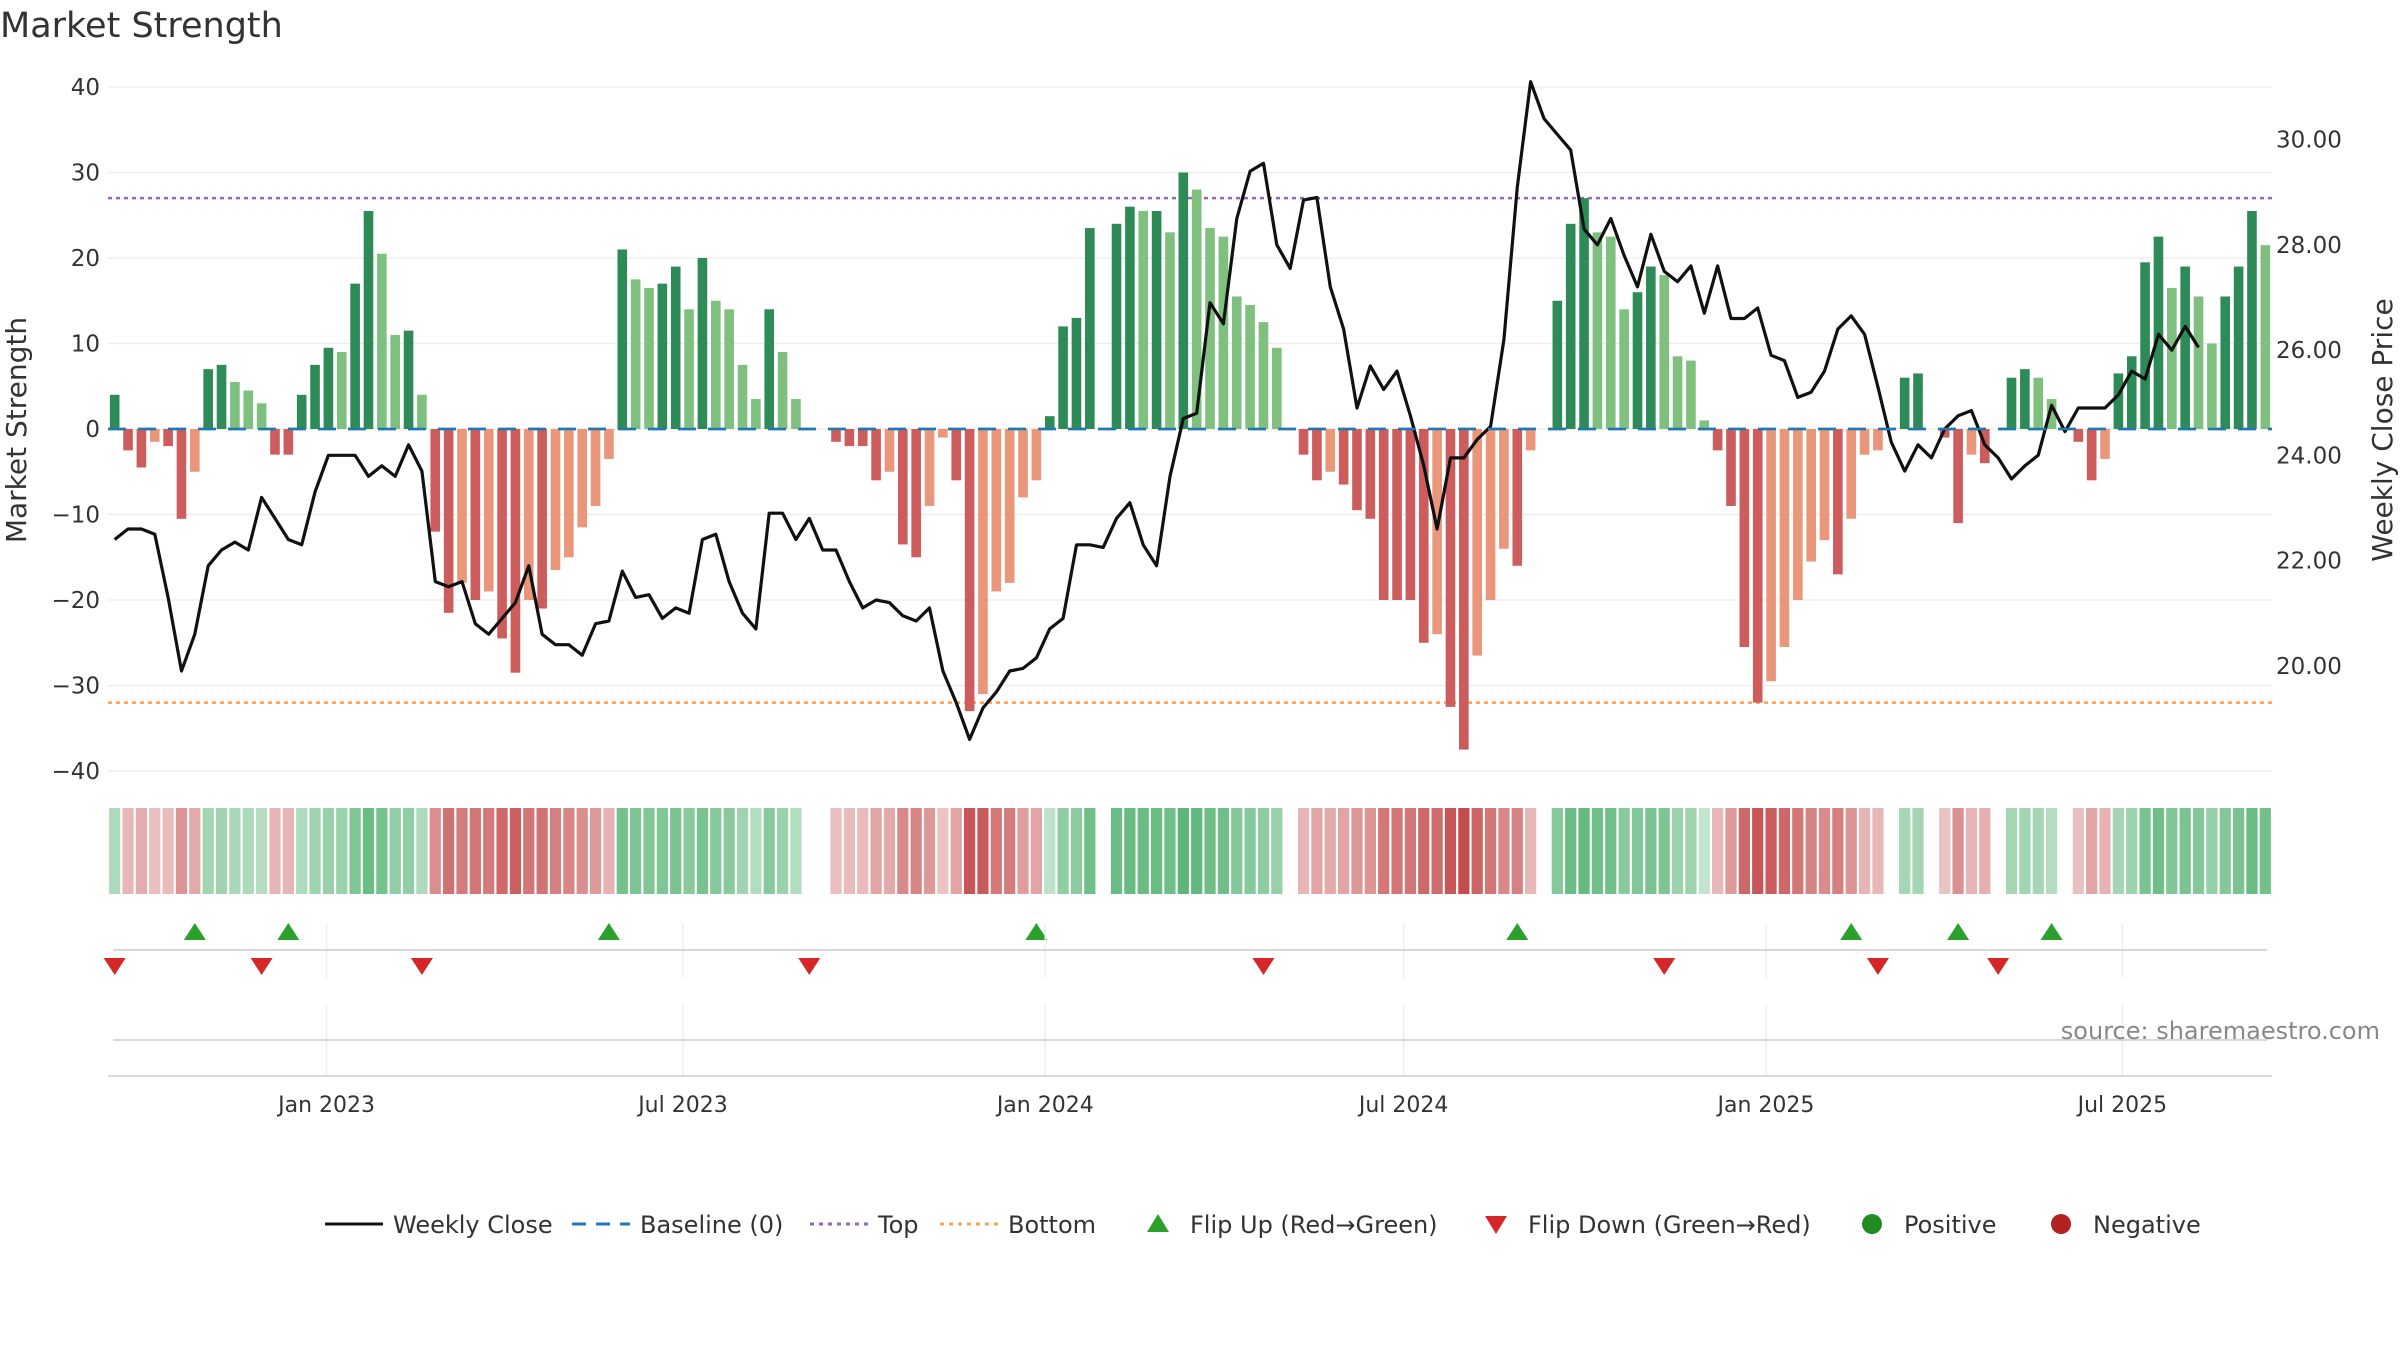  Describe the element at coordinates (141, 26) in the screenshot. I see `chart-title: Market Strength` at that location.